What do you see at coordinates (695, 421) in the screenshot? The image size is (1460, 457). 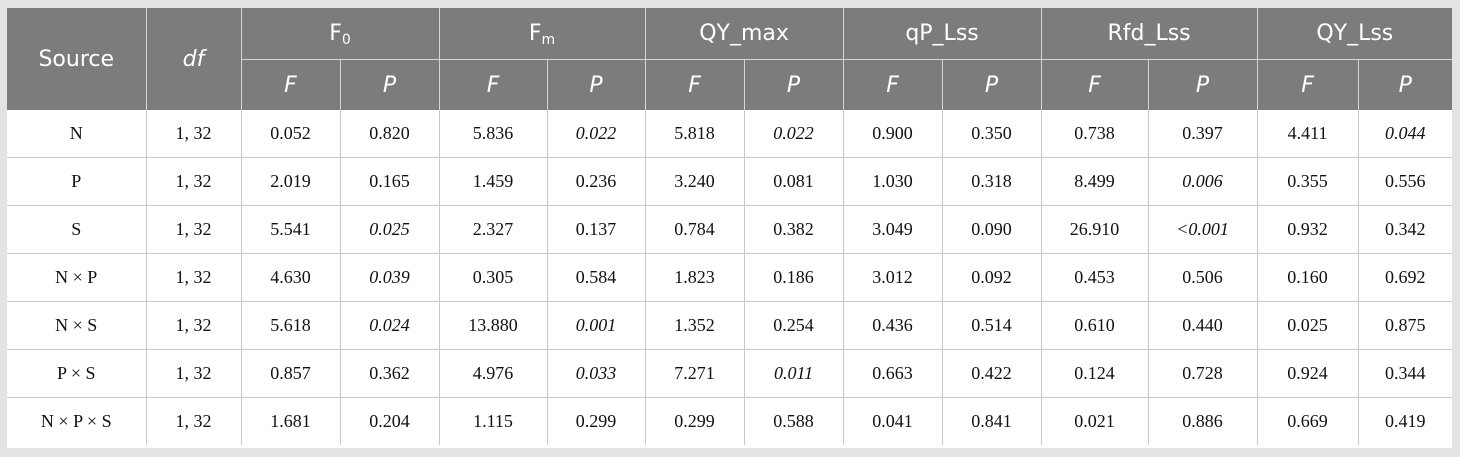 I see `cell-f-value: 0.299` at bounding box center [695, 421].